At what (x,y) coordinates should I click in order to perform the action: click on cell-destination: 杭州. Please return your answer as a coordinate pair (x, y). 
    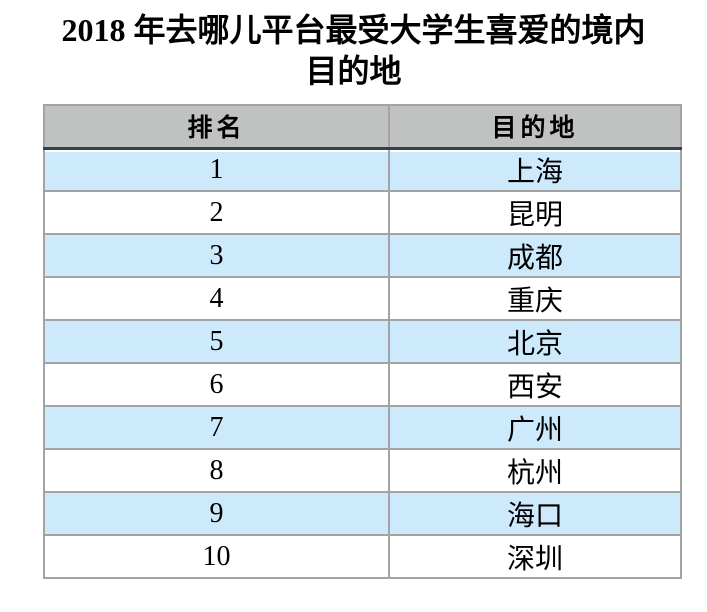
    Looking at the image, I should click on (535, 470).